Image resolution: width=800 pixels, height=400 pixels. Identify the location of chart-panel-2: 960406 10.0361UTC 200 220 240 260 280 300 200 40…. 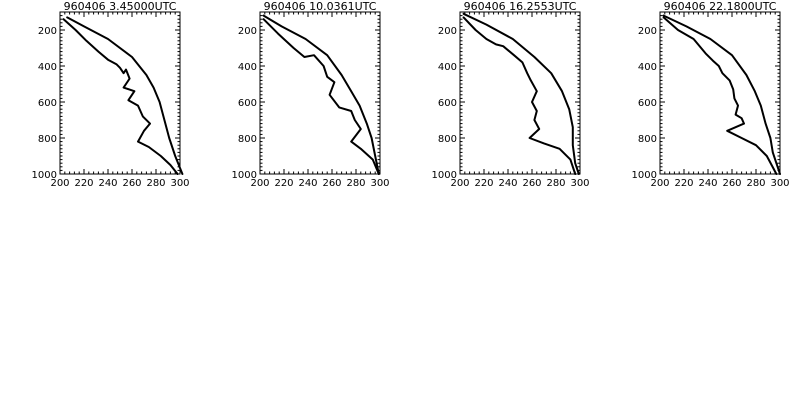
(311, 94).